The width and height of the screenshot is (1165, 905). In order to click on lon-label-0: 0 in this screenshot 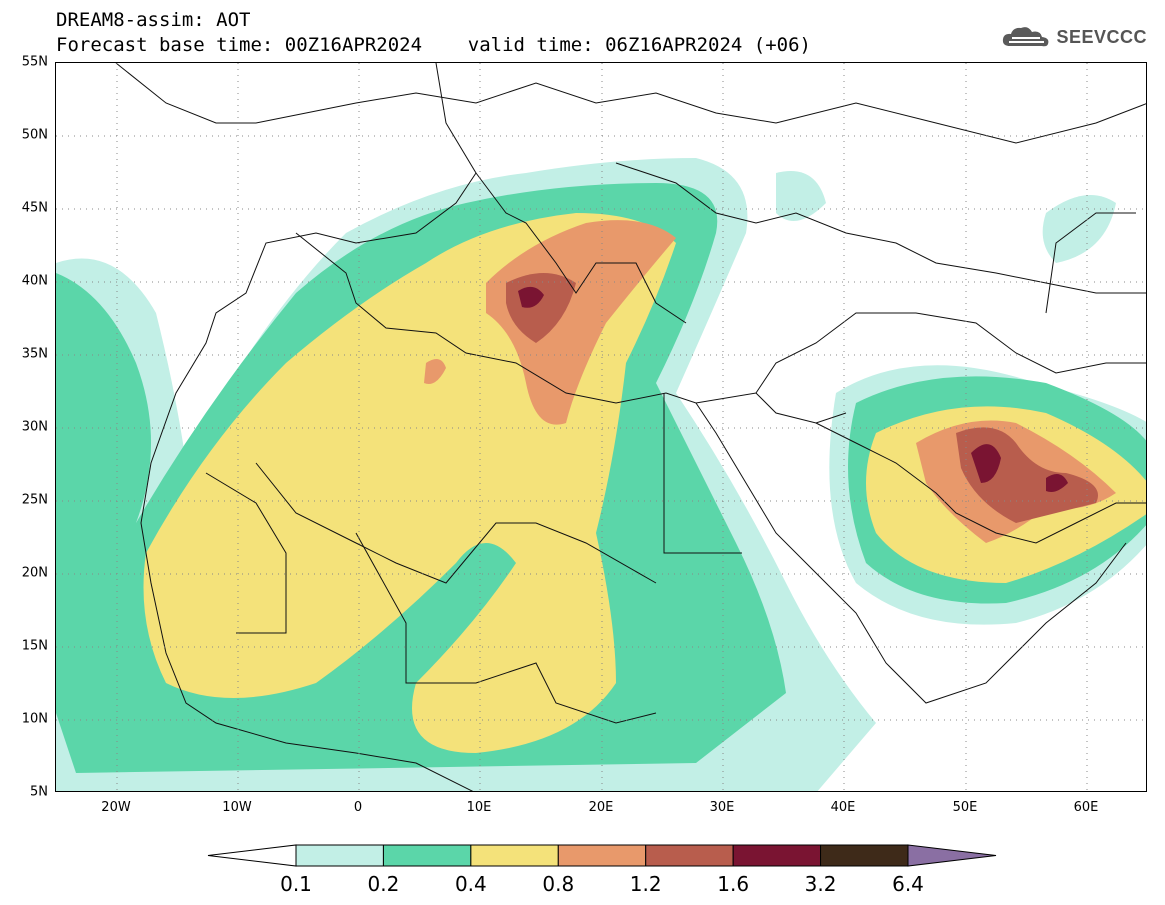, I will do `click(358, 807)`.